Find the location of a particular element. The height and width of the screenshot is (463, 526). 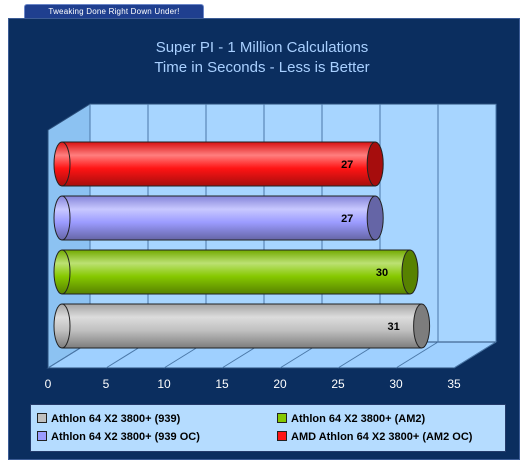

site-banner-tab: Tweaking Done Right Down Under! is located at coordinates (114, 11).